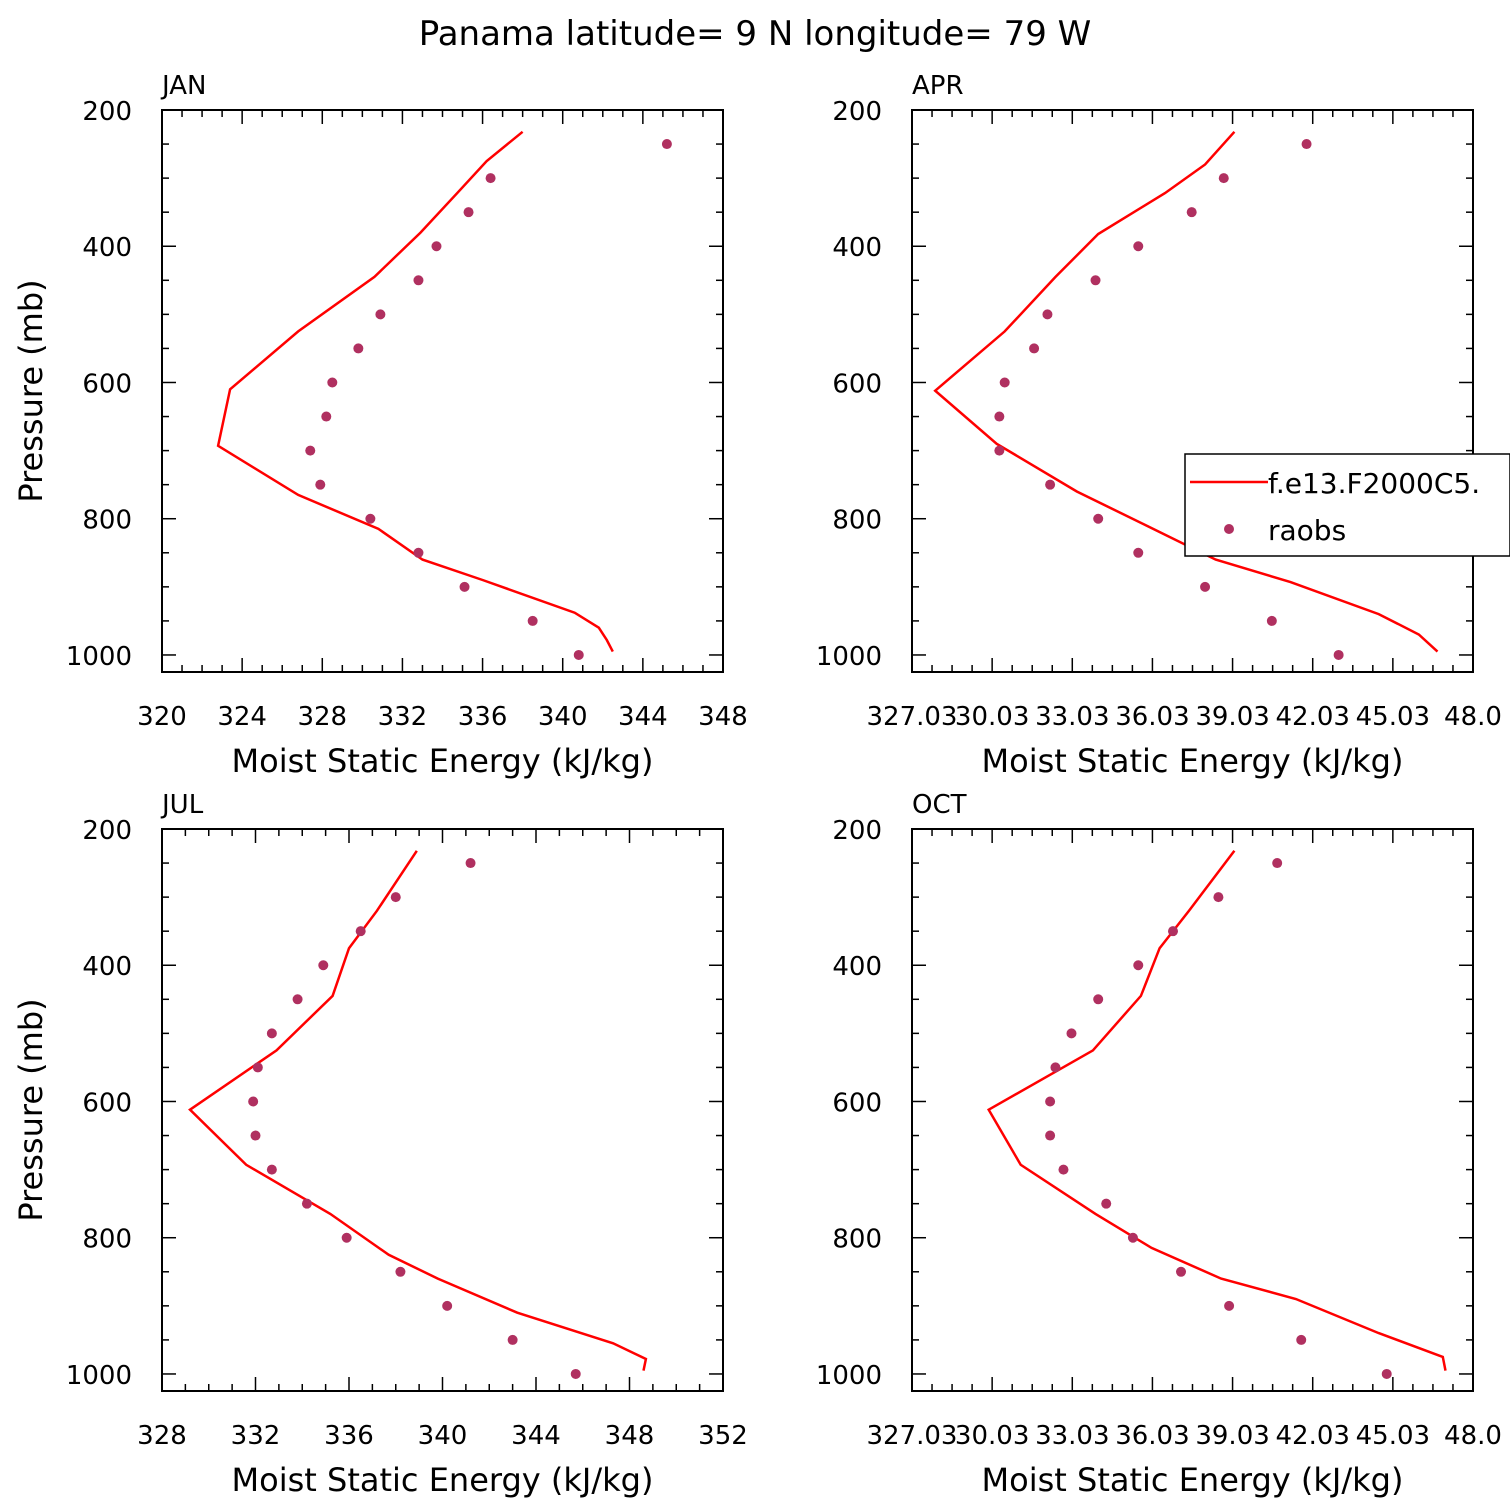 This screenshot has width=1510, height=1510. I want to click on x-tick-label: 39.03, so click(1232, 1436).